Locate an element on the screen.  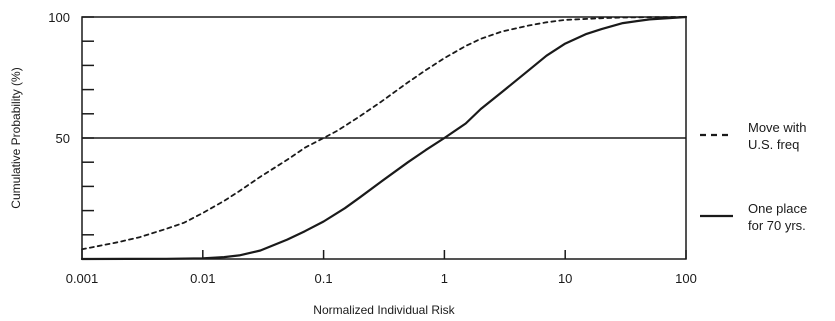
x-tick-label: 100 is located at coordinates (686, 278).